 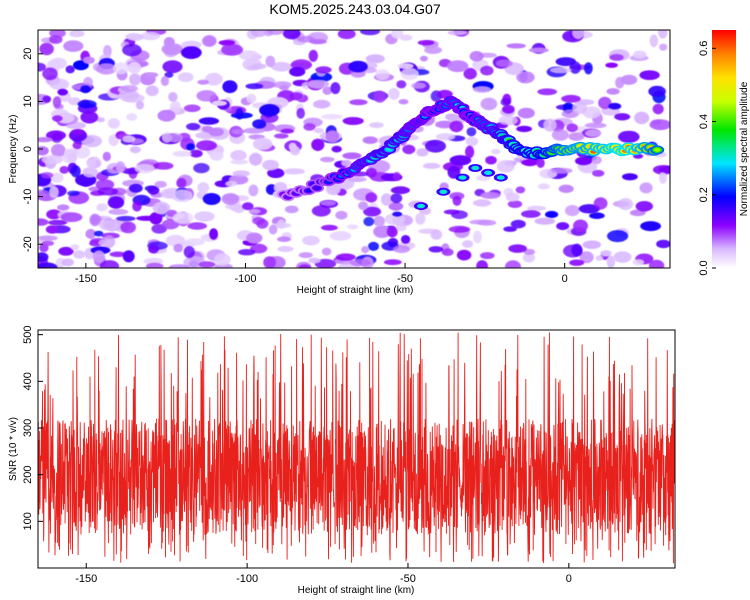 What do you see at coordinates (13, 149) in the screenshot?
I see `spectrogram-y-axis-label: Frequency (Hz)` at bounding box center [13, 149].